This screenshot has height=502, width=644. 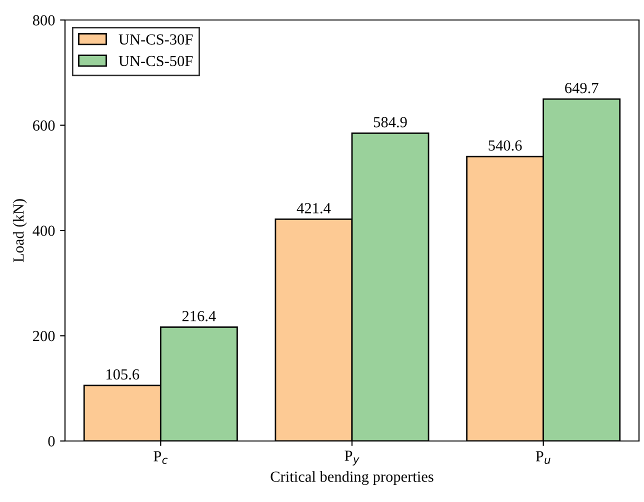 I want to click on x-tick-label: P$_{c}$, so click(x=161, y=457).